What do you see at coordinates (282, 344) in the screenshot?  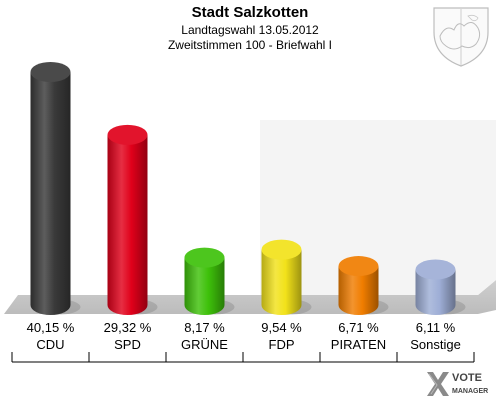 I see `category-label-fdp: FDP` at bounding box center [282, 344].